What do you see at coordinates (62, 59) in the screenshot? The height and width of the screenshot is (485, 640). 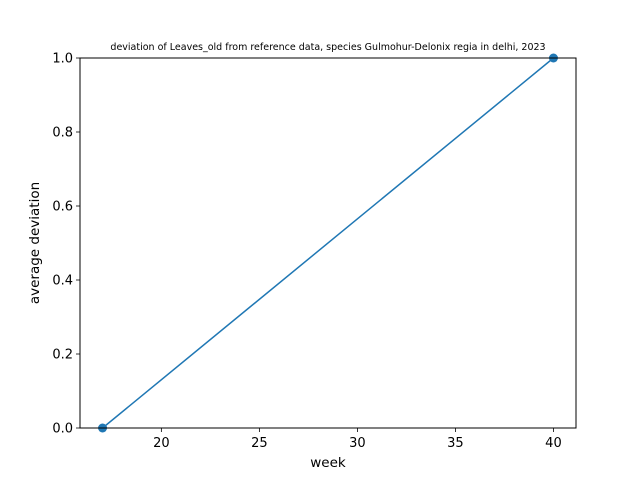 I see `y-tick-label: 1.0` at bounding box center [62, 59].